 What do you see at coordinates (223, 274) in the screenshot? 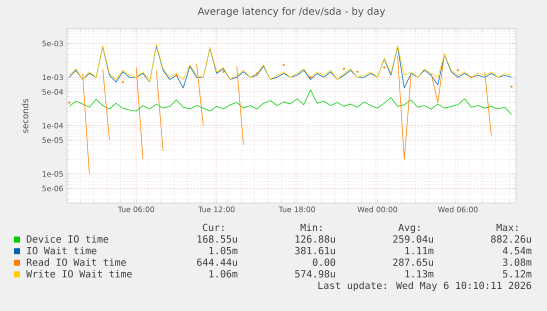
I see `text: 1.06m` at bounding box center [223, 274].